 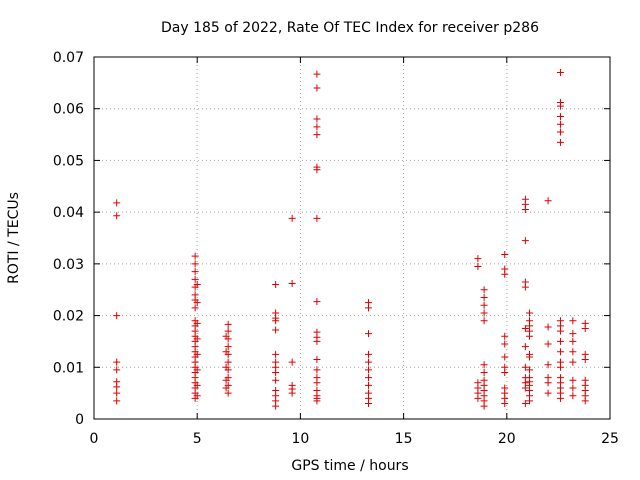 I want to click on y-tick-label: 0.02, so click(x=68, y=317).